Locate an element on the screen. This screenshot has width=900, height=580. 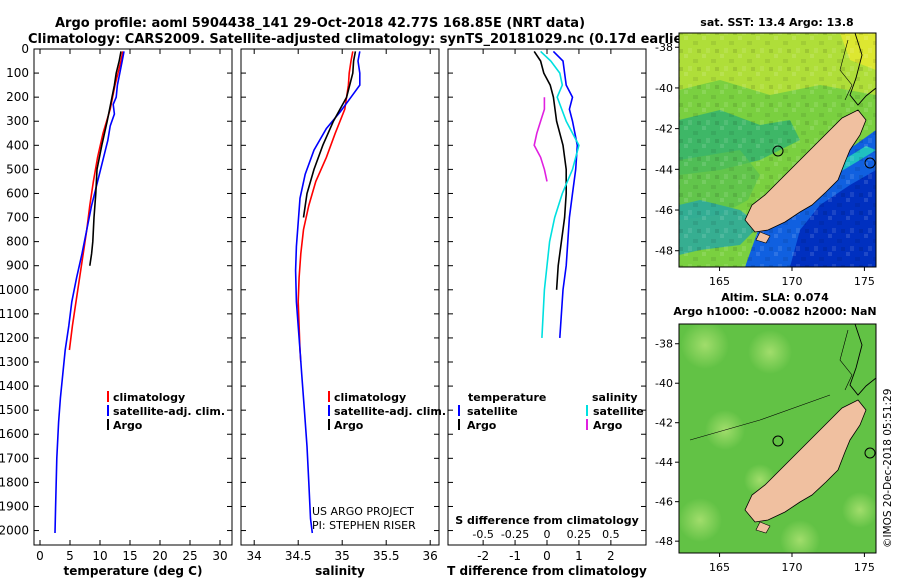
x-tick-label: 30 is located at coordinates (219, 556).